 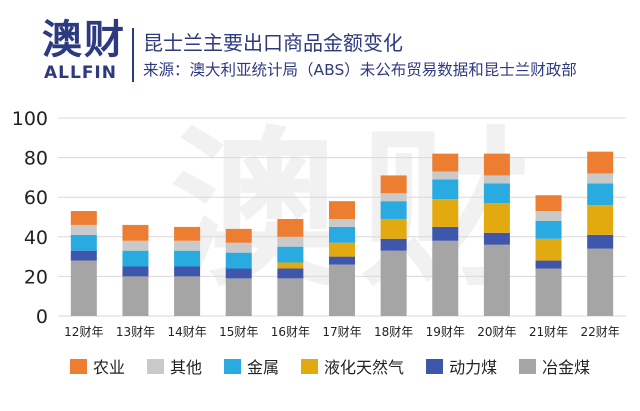 I want to click on y-tick-label: 20, so click(x=36, y=277).